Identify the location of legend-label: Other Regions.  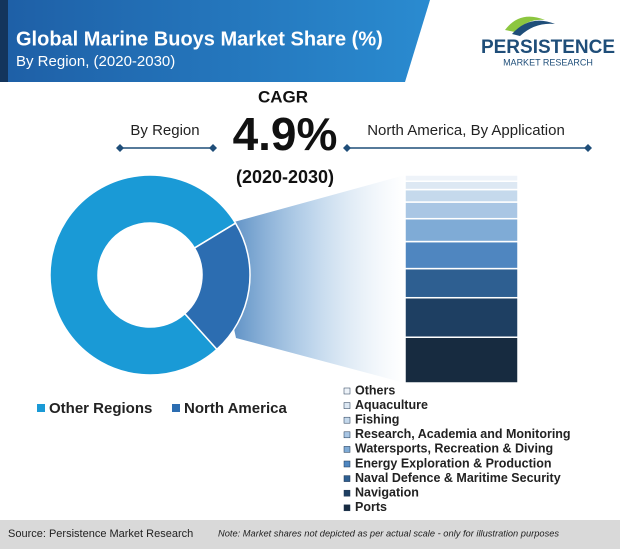
(100, 408).